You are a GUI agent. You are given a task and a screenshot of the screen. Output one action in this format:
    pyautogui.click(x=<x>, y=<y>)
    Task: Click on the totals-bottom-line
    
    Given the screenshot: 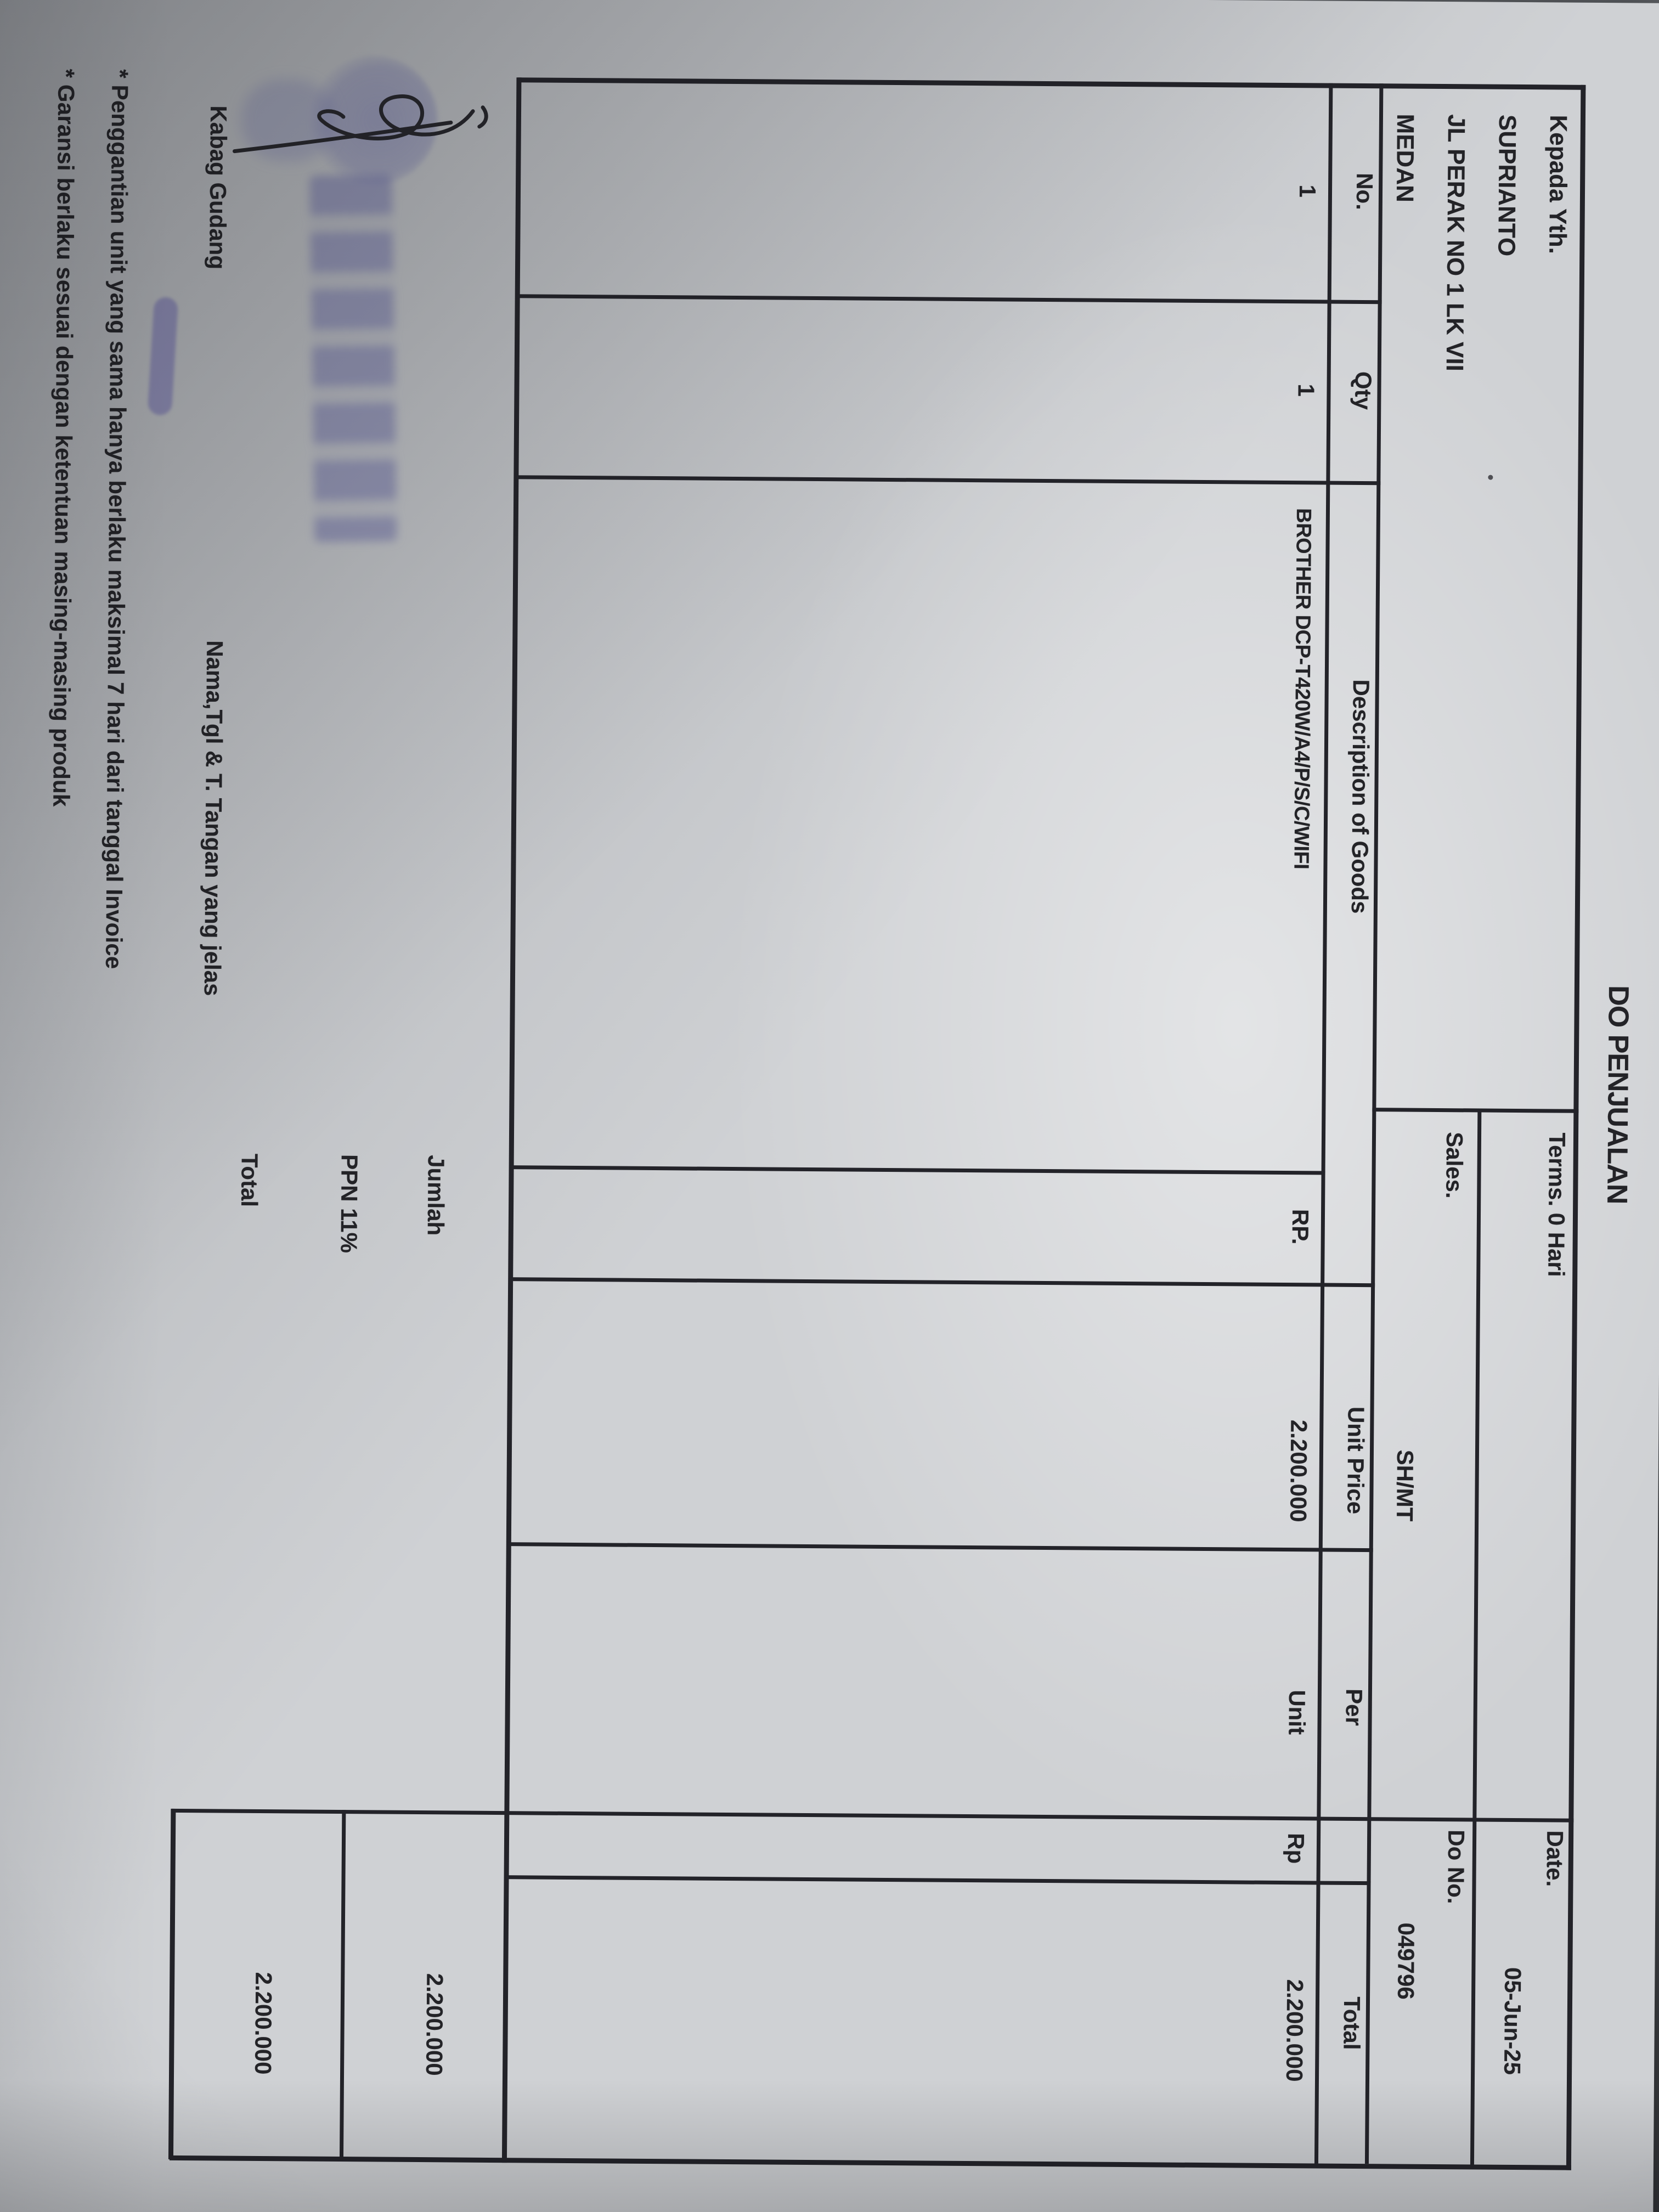 What is the action you would take?
    pyautogui.click(x=172, y=1984)
    